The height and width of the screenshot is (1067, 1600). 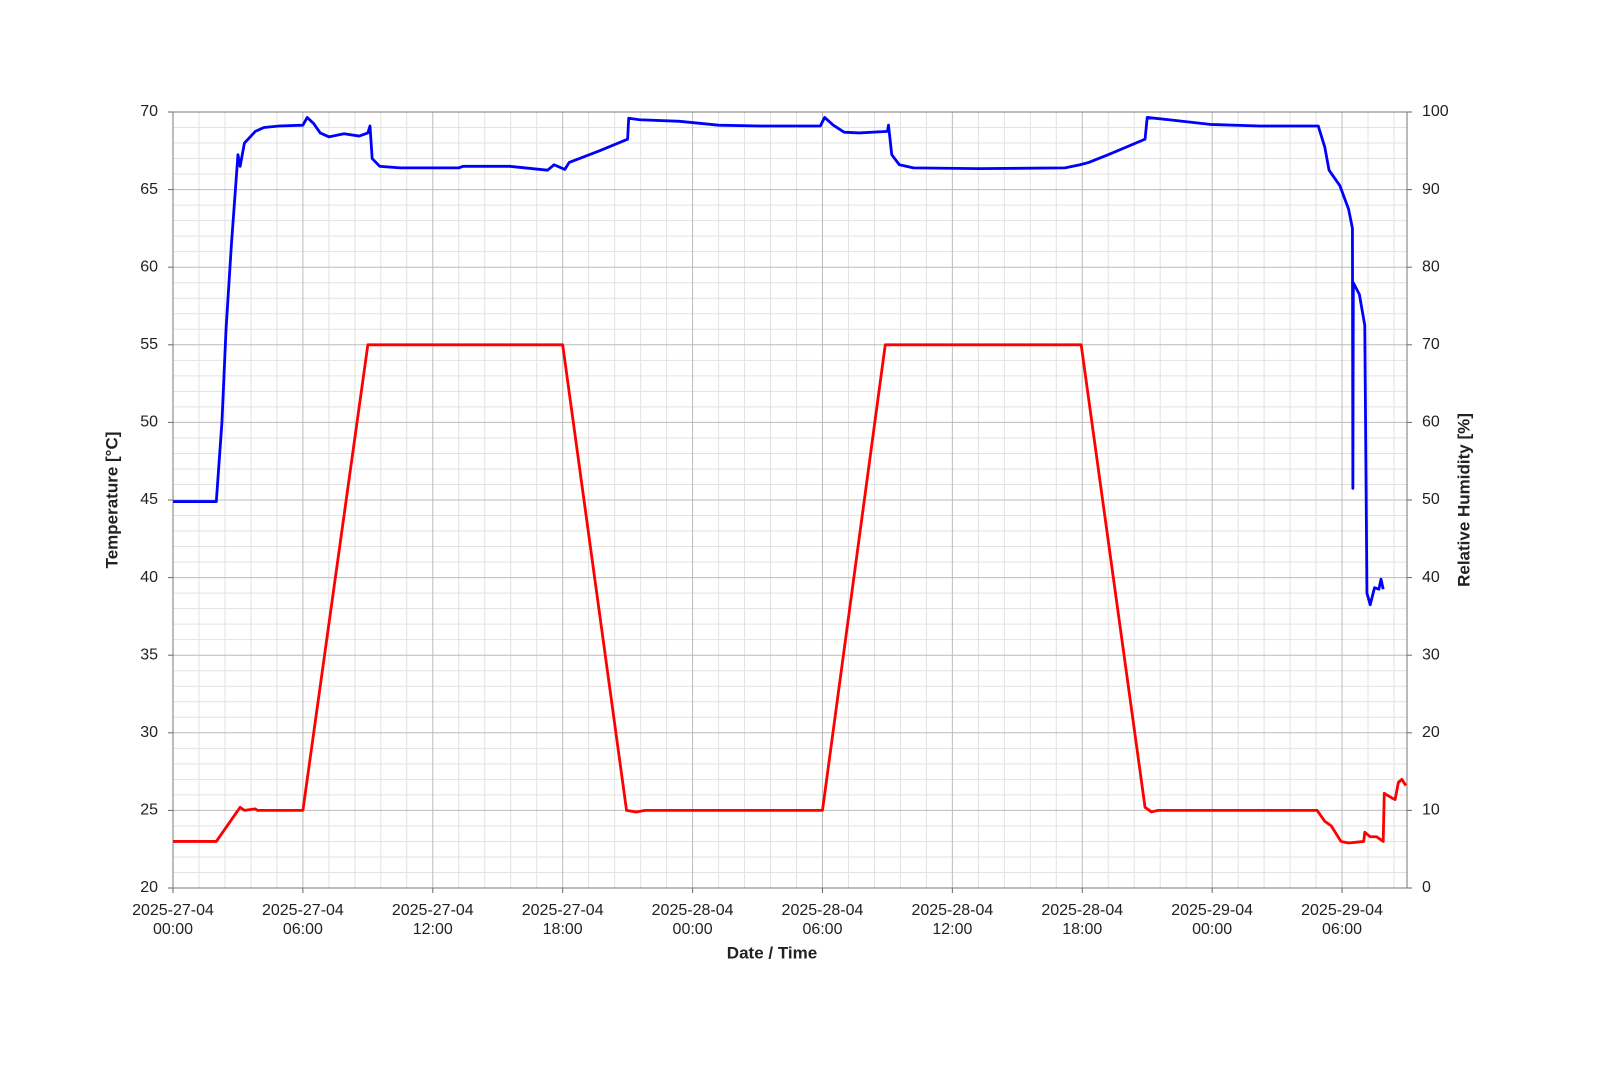 What do you see at coordinates (1431, 499) in the screenshot?
I see `y2-tick-label: 50` at bounding box center [1431, 499].